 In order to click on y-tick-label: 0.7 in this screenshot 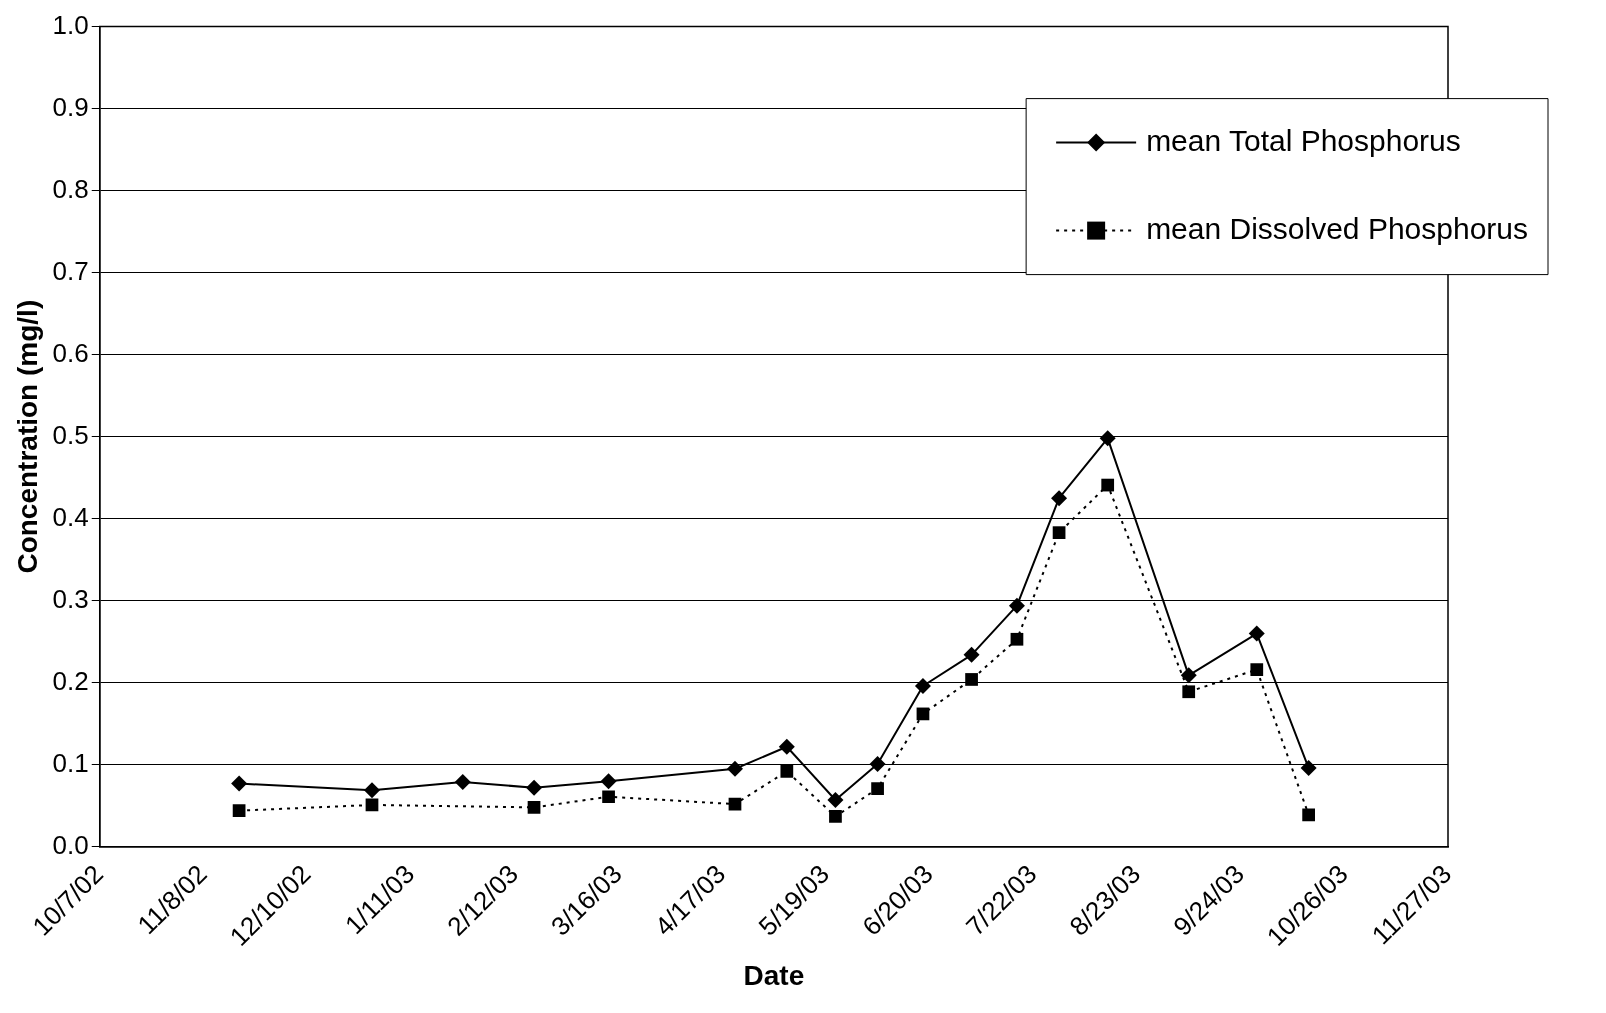, I will do `click(70, 270)`.